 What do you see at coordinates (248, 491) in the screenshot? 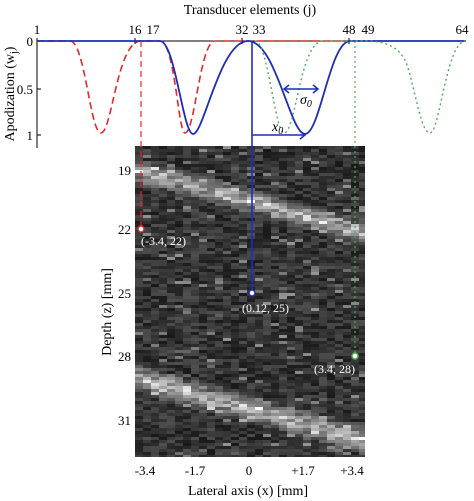
I see `lateral-axis-label: Lateral axis (x) [mm]` at bounding box center [248, 491].